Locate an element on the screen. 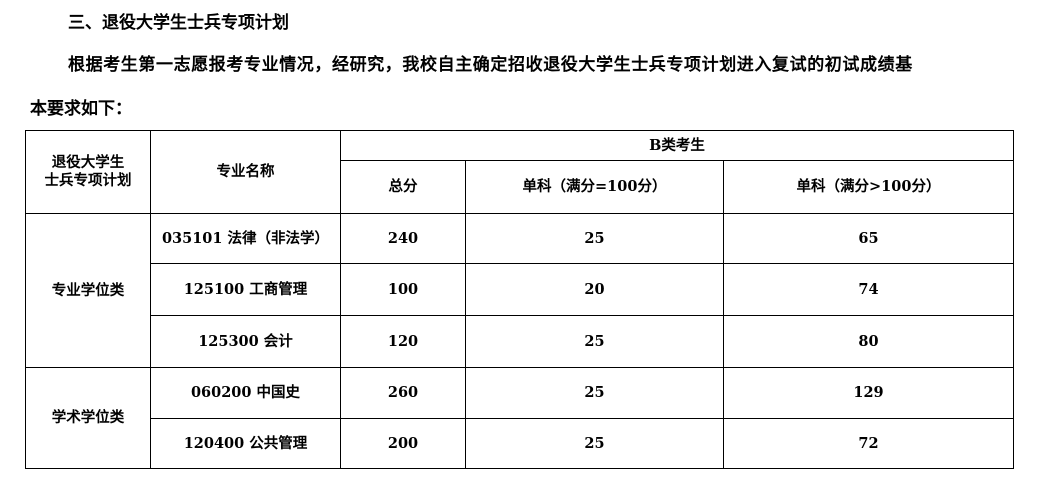 This screenshot has width=1040, height=499. major-cell: 035101 法律（非法学） is located at coordinates (245, 238).